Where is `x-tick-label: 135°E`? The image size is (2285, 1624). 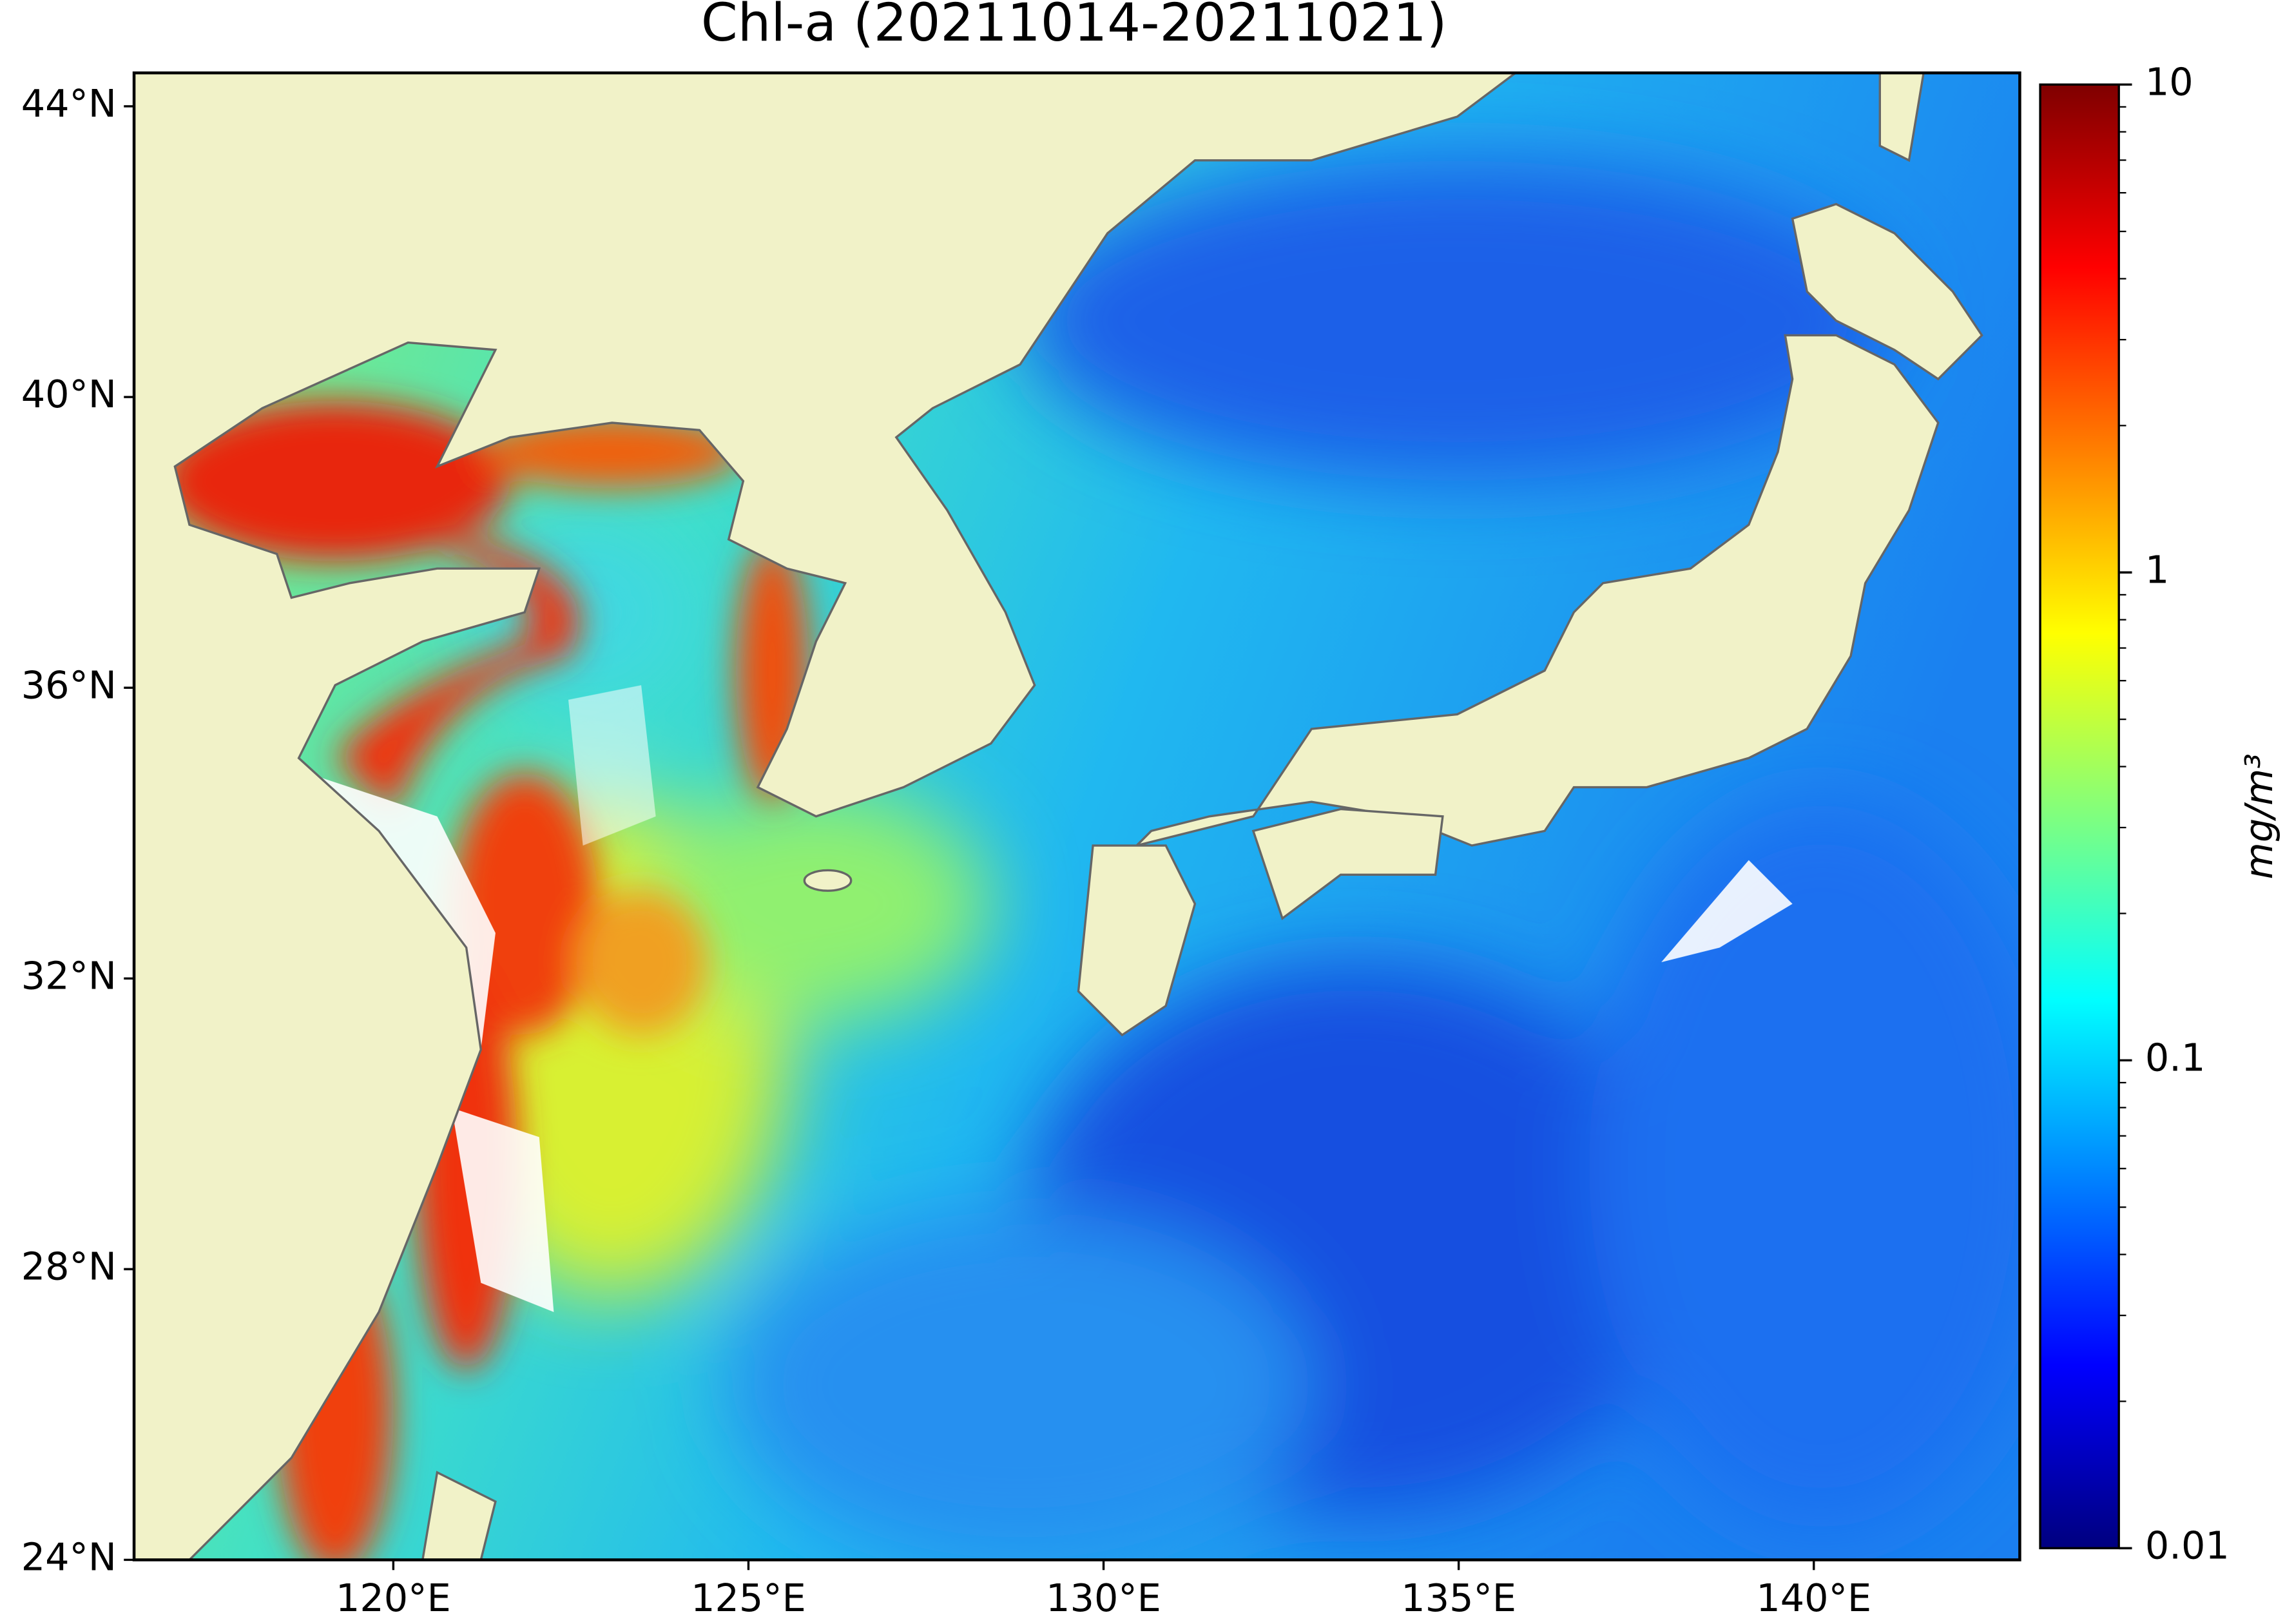
x-tick-label: 135°E is located at coordinates (1458, 1598).